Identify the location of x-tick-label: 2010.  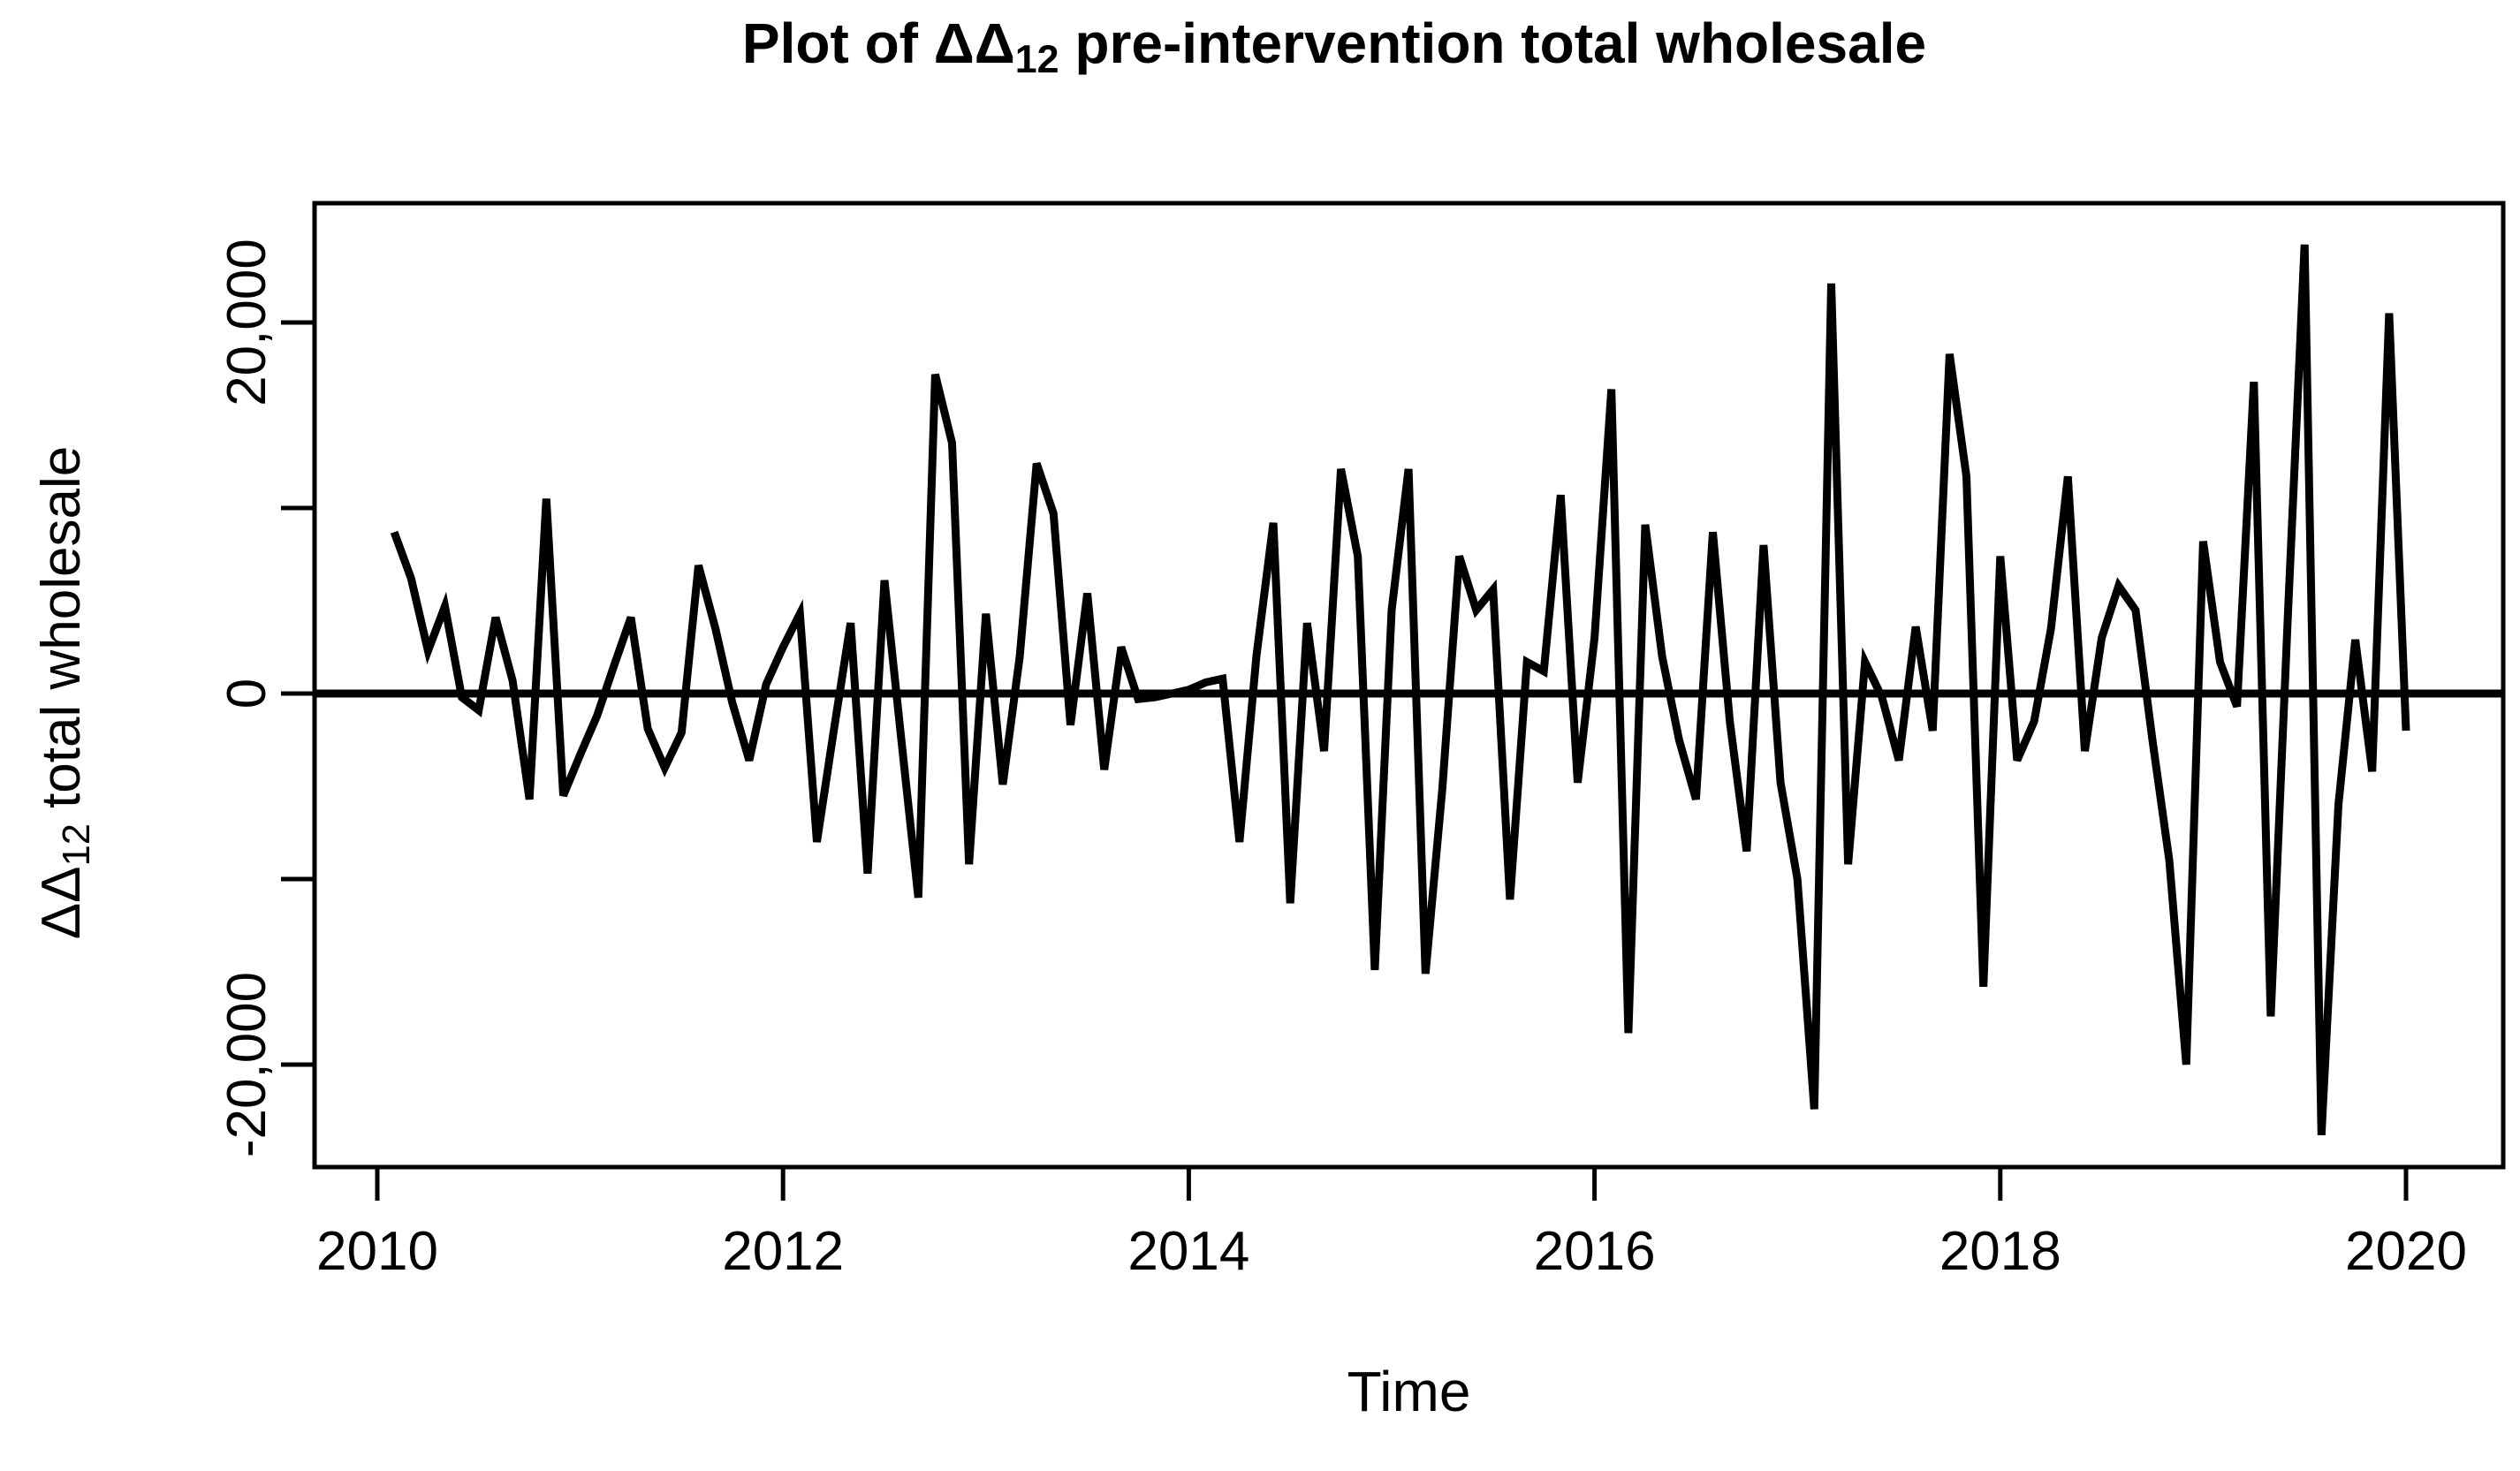
(377, 1252).